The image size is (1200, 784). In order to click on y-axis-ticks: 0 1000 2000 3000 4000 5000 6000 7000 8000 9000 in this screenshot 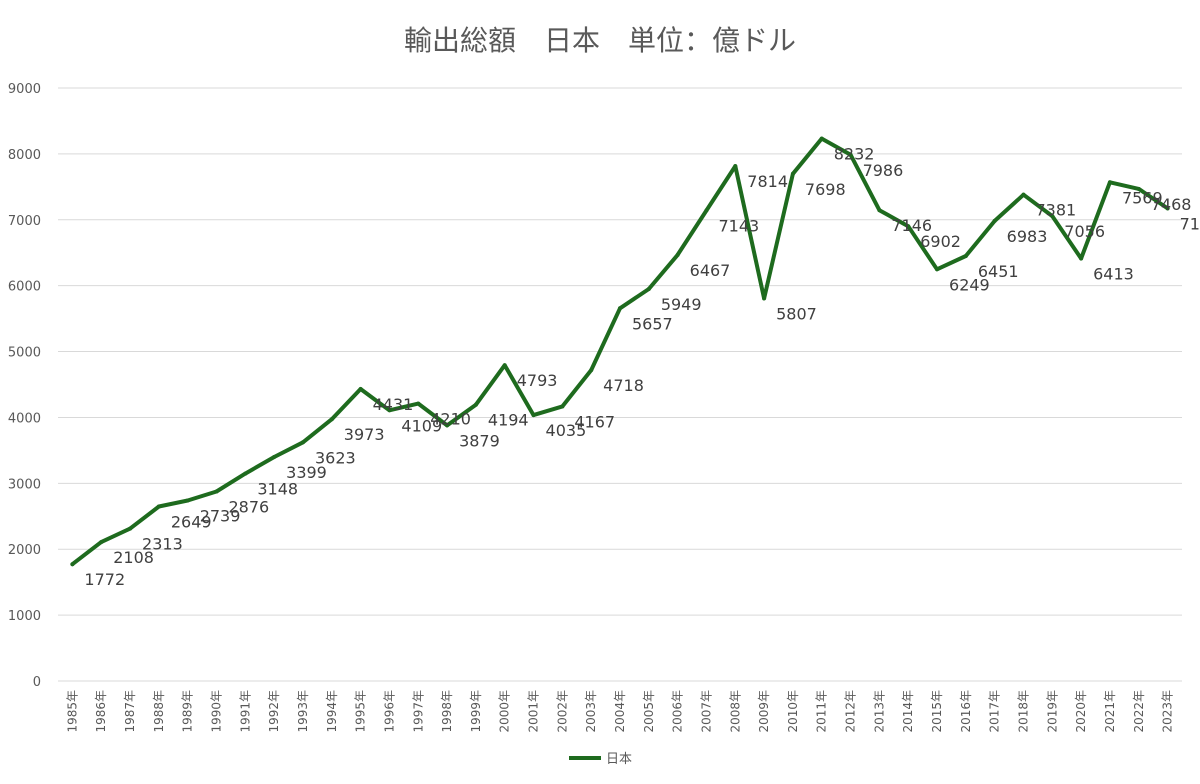, I will do `click(24, 386)`.